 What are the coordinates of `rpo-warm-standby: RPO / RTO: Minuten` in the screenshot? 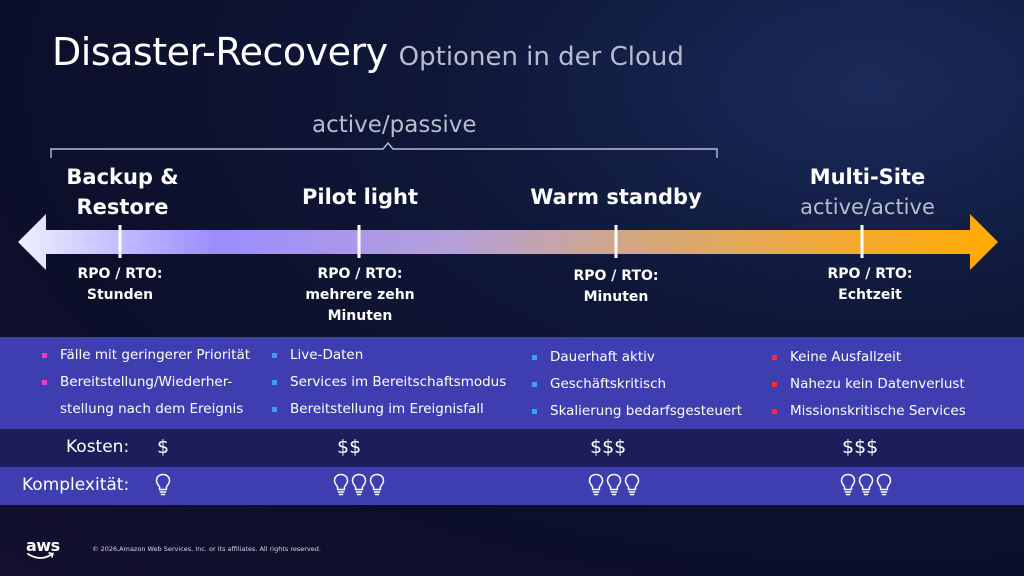 It's located at (616, 287).